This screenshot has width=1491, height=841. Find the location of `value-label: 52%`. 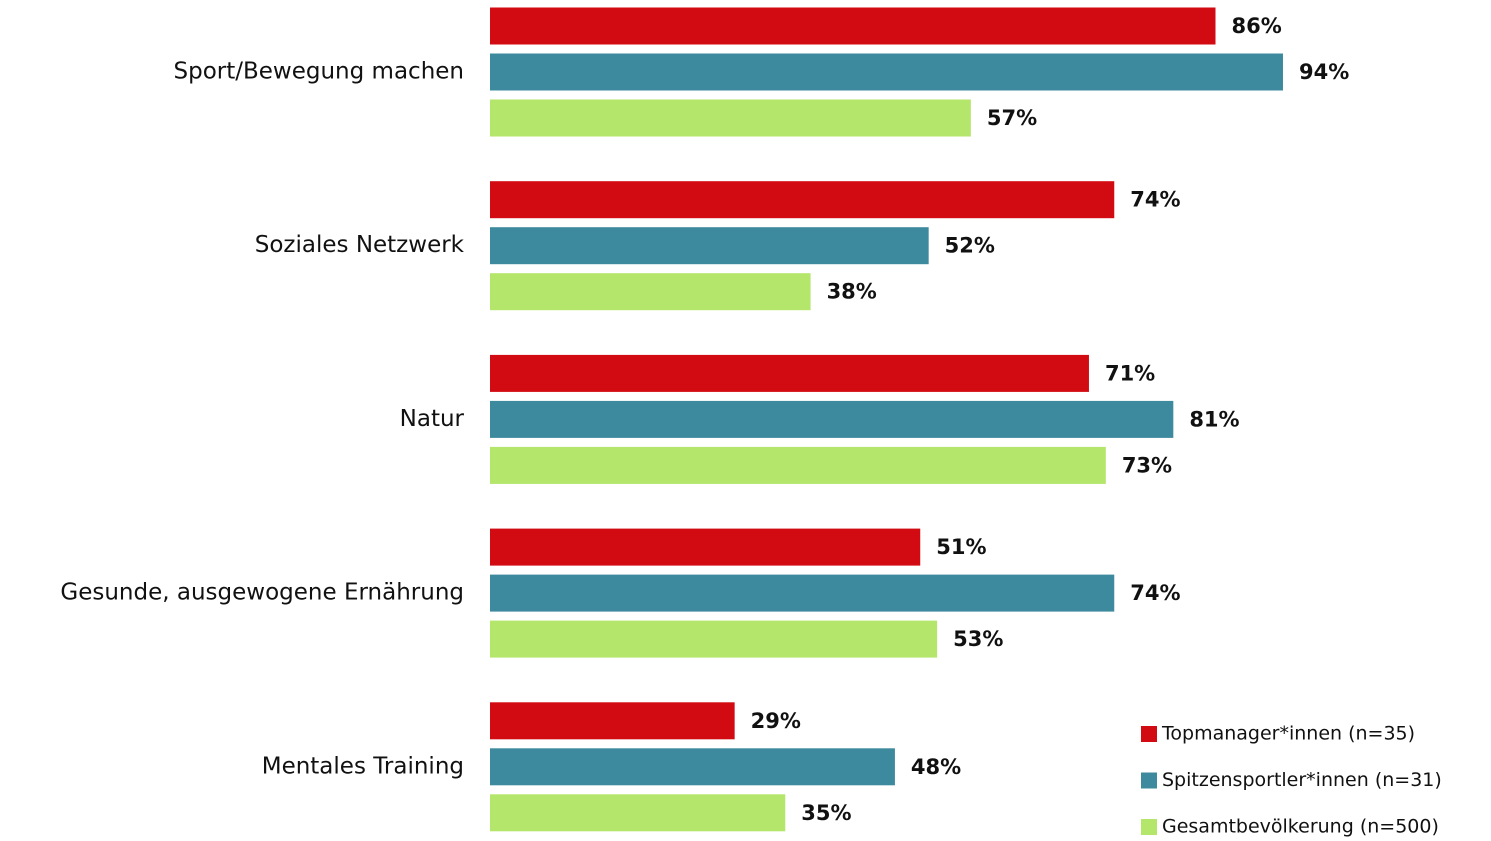

value-label: 52% is located at coordinates (970, 246).